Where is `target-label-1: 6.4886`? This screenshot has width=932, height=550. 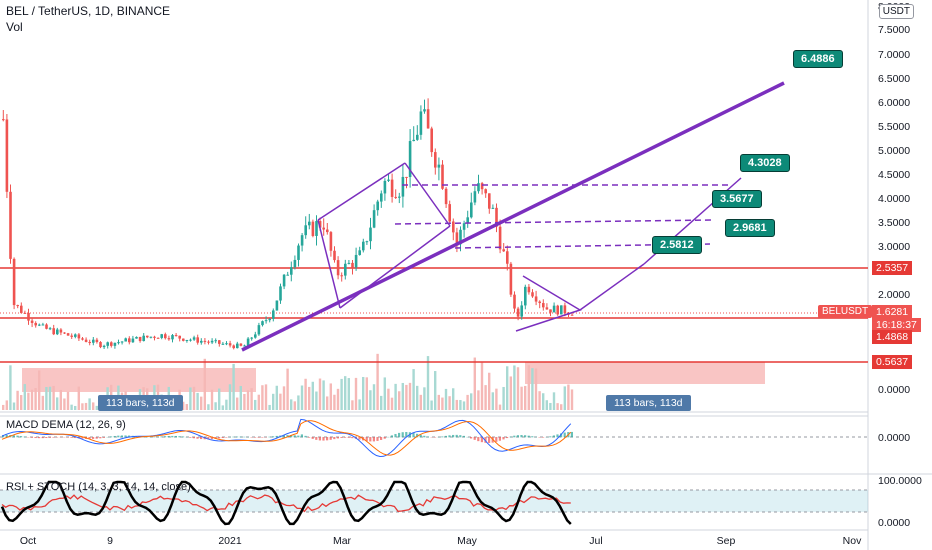 target-label-1: 6.4886 is located at coordinates (818, 59).